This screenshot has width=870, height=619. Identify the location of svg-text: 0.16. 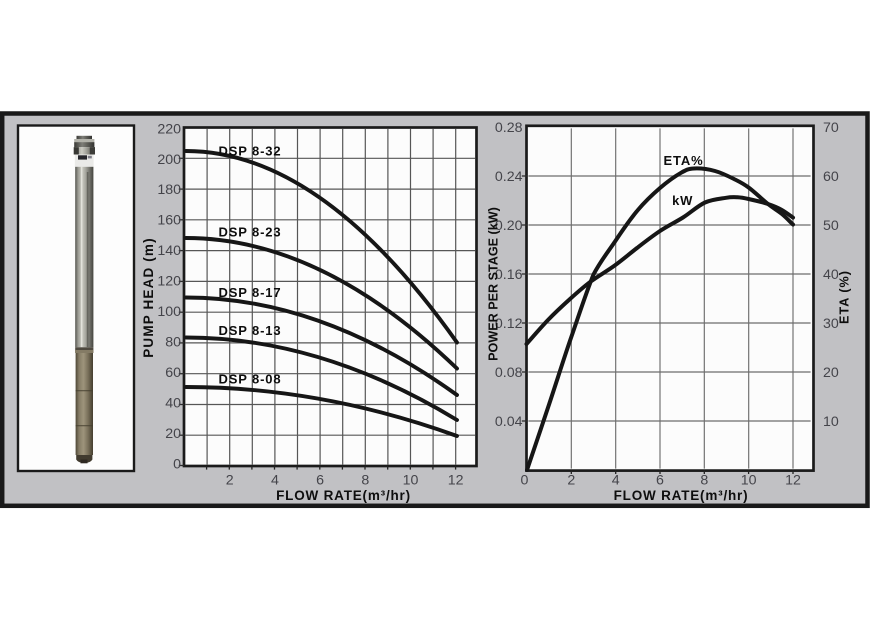
(509, 275).